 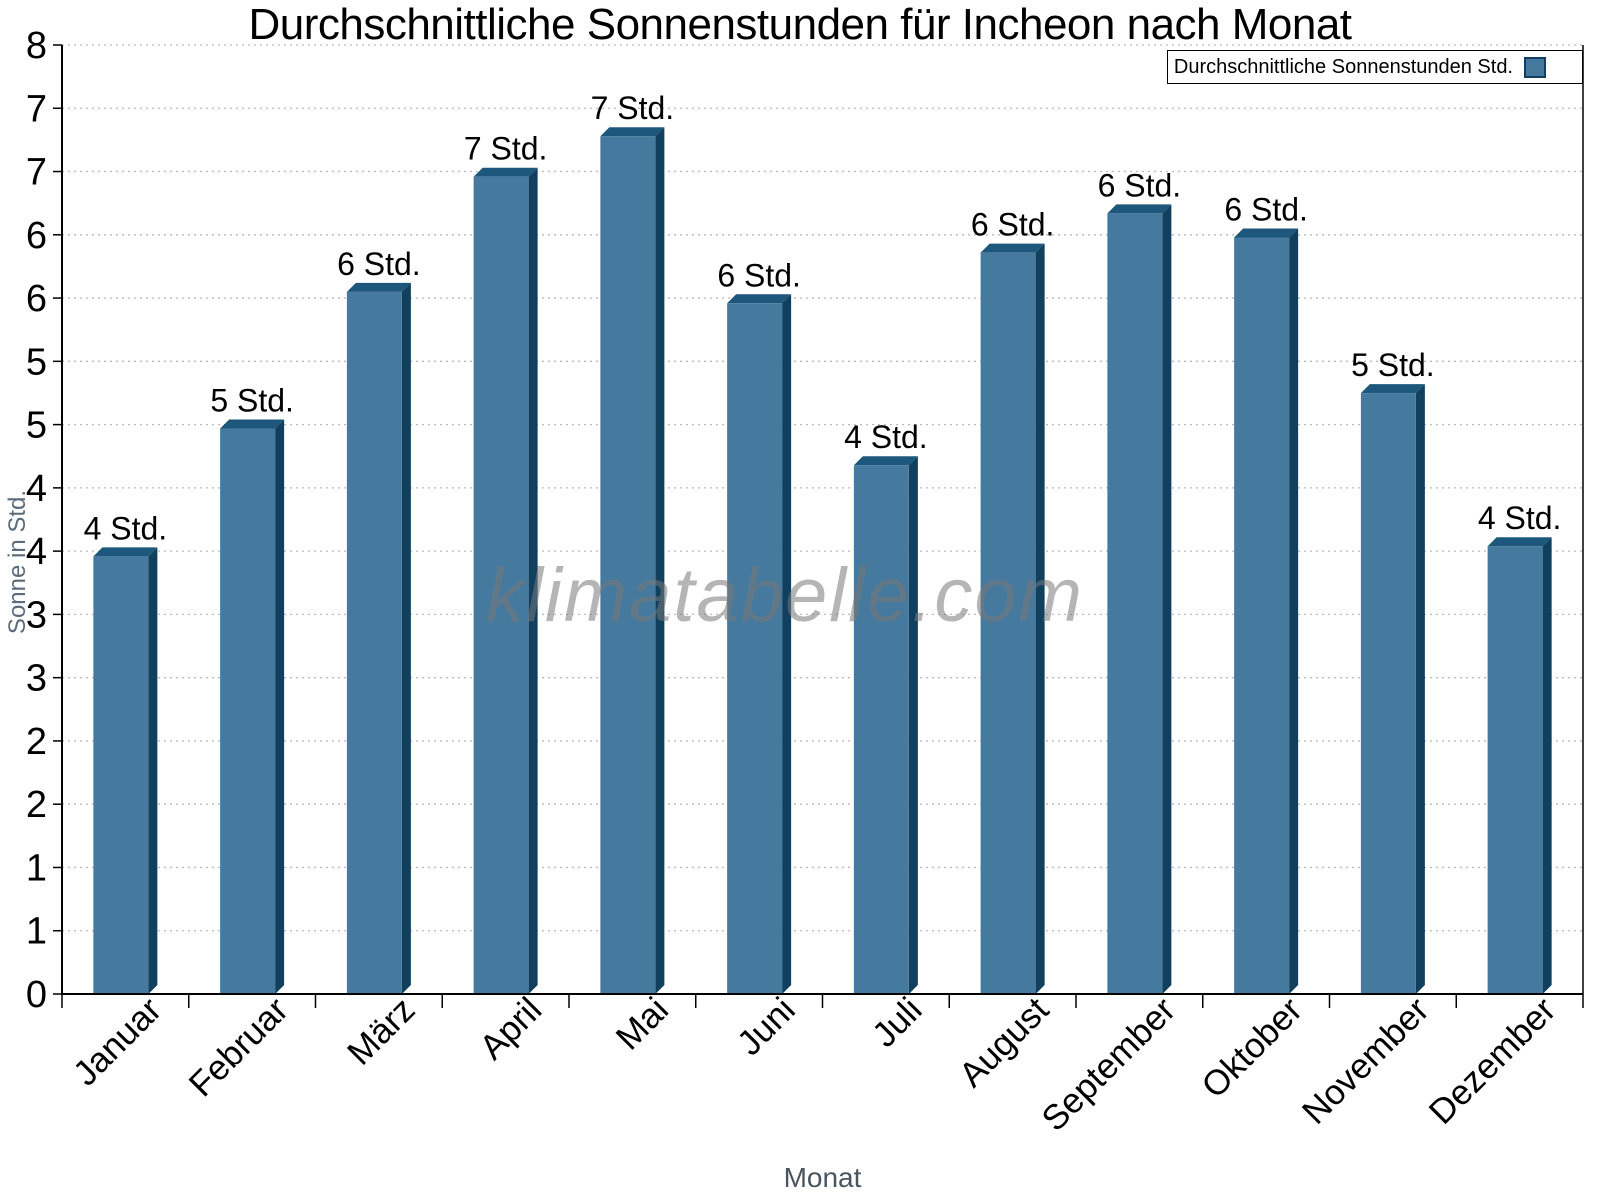 I want to click on bar-august: 6 Std., so click(x=1013, y=600).